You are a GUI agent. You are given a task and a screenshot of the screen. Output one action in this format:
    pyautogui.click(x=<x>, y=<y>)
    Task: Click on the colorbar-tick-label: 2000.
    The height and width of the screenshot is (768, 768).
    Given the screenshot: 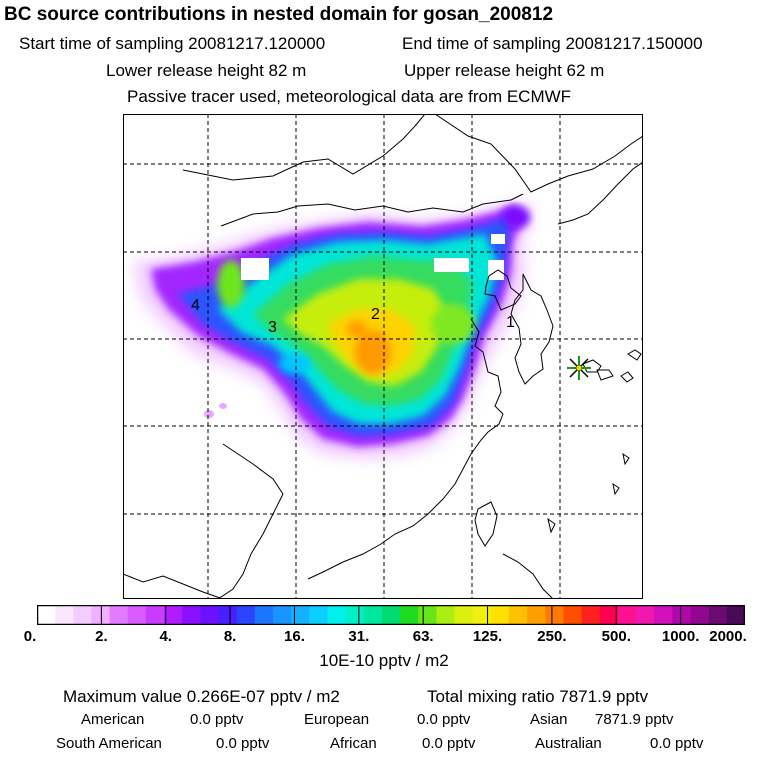 What is the action you would take?
    pyautogui.click(x=728, y=636)
    